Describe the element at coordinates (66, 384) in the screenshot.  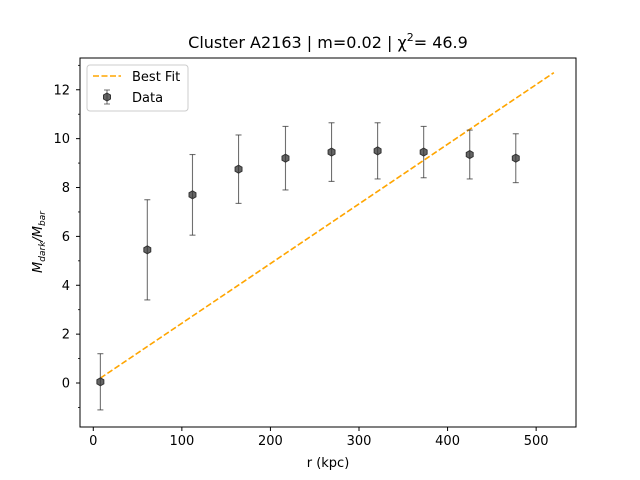
I see `y-tick-label: 0` at that location.